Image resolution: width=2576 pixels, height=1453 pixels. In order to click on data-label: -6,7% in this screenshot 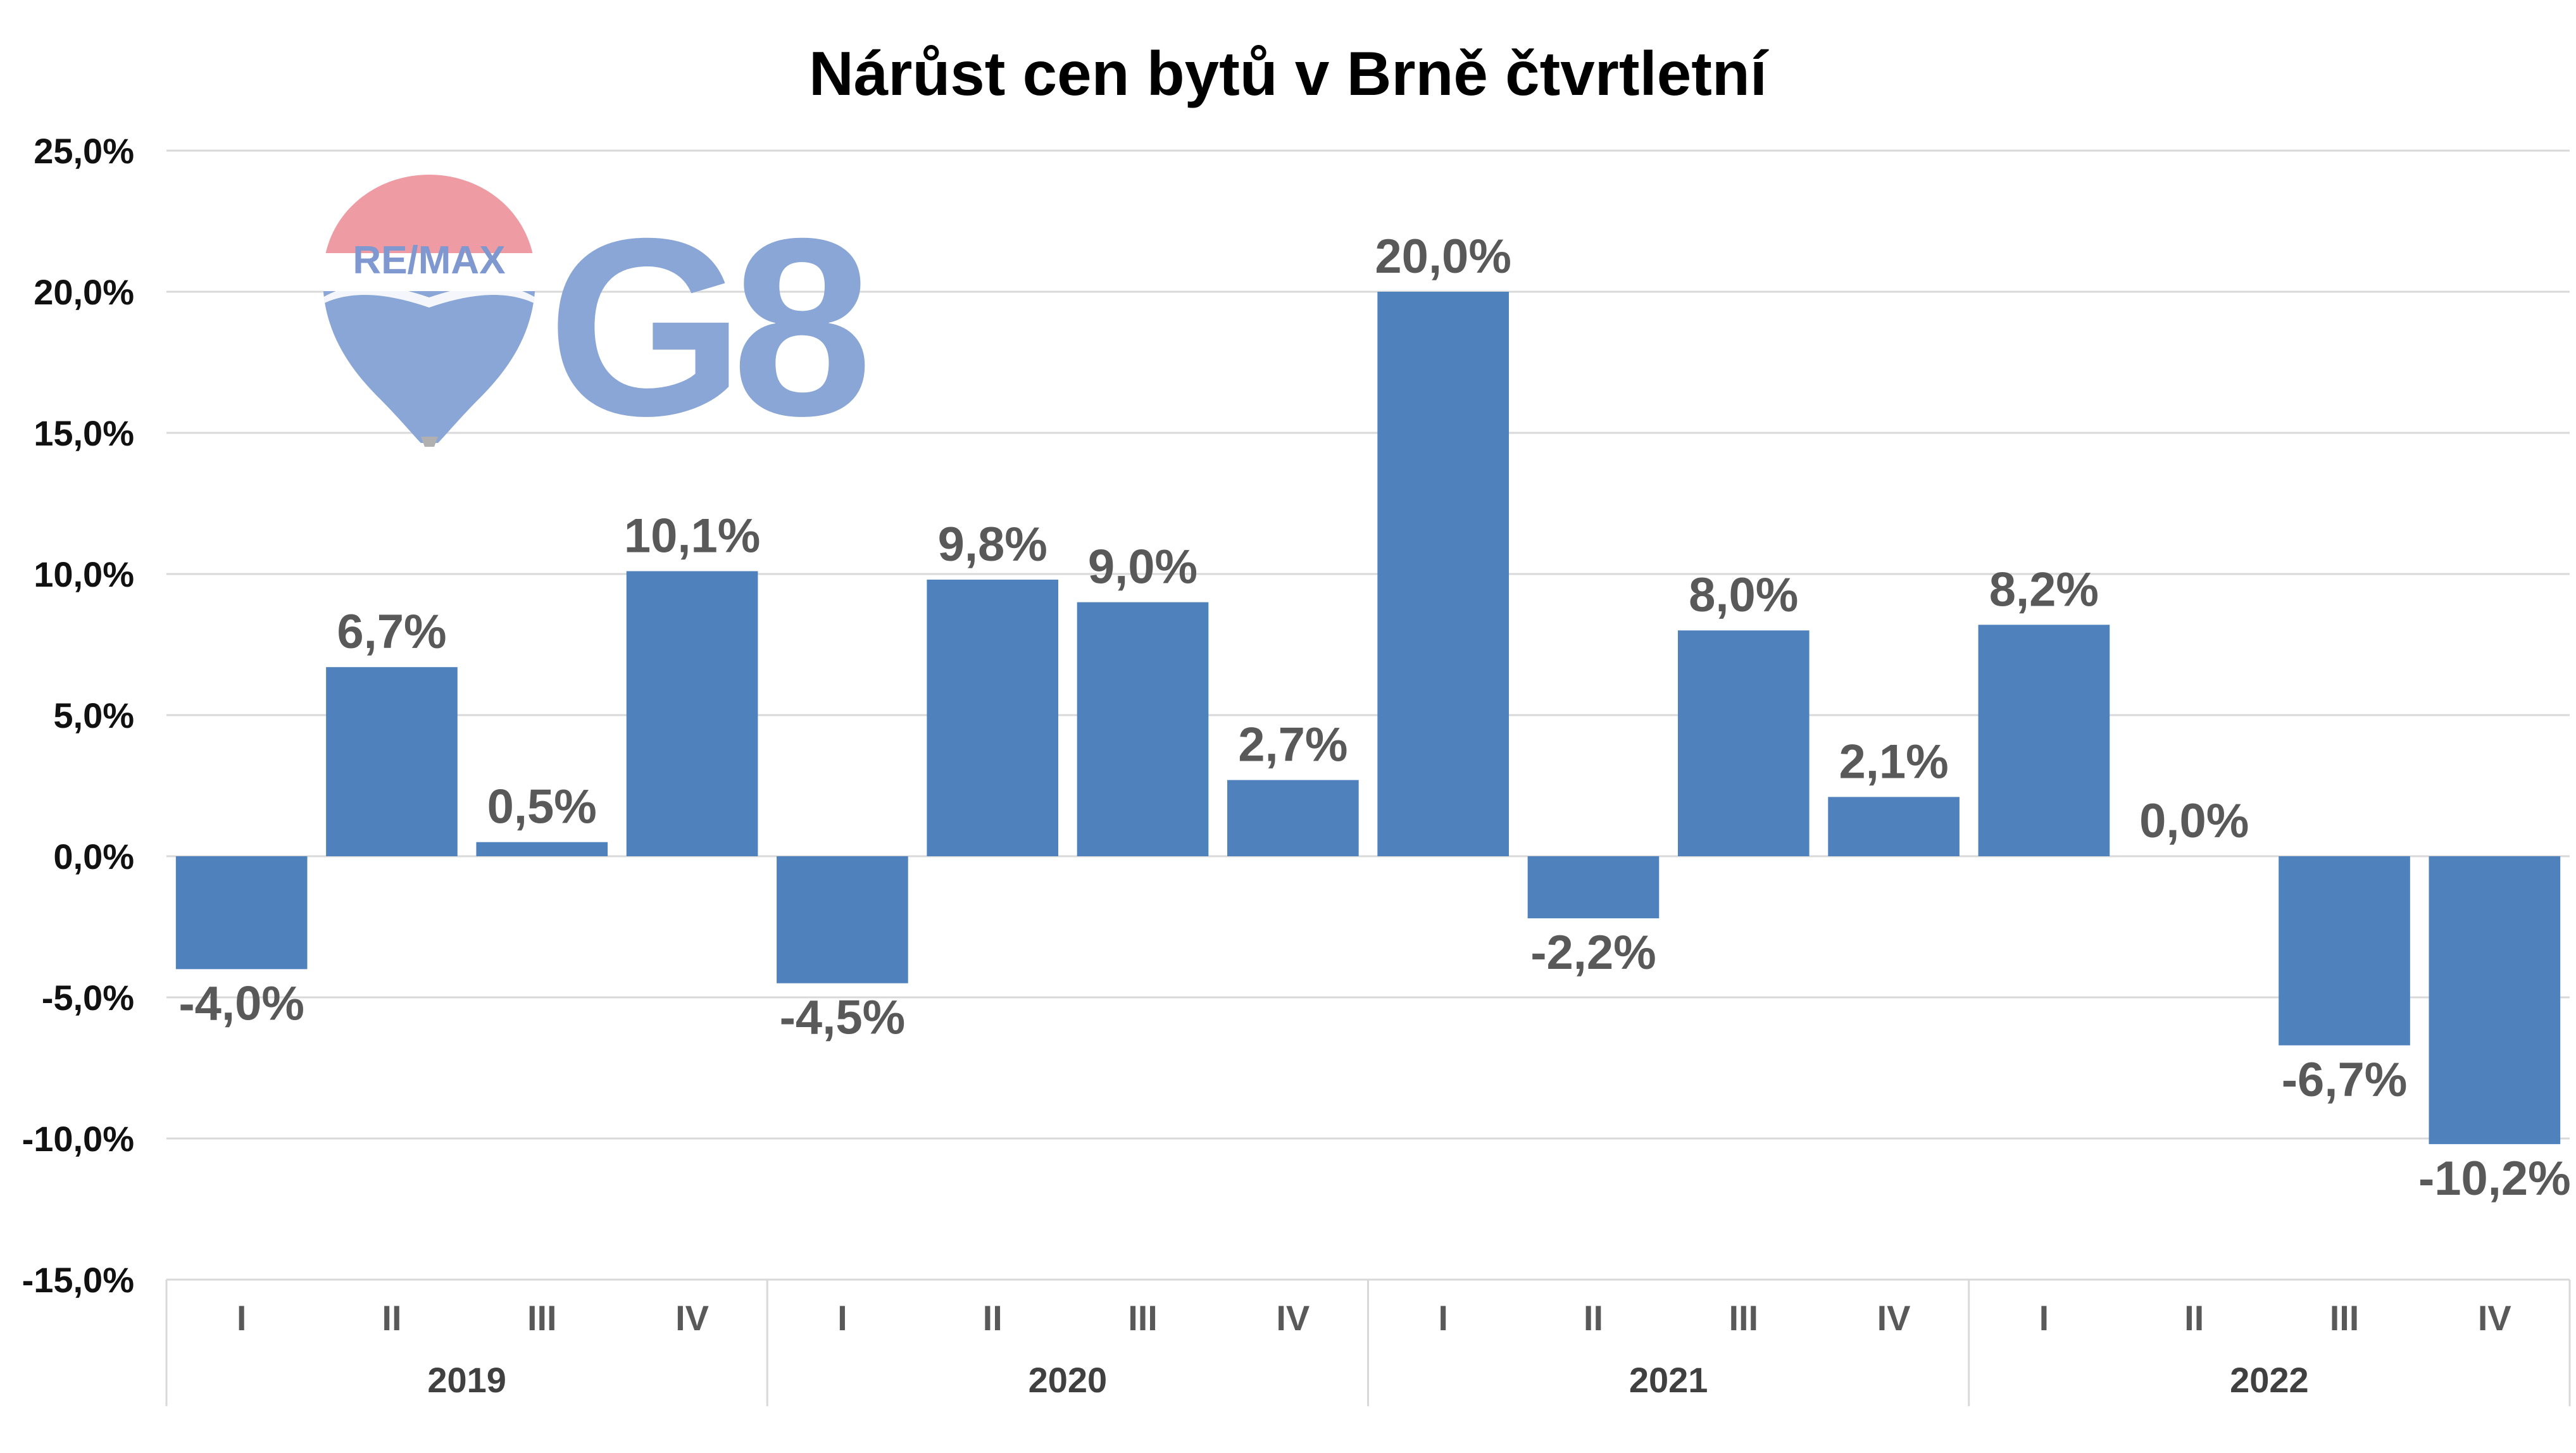, I will do `click(2345, 1080)`.